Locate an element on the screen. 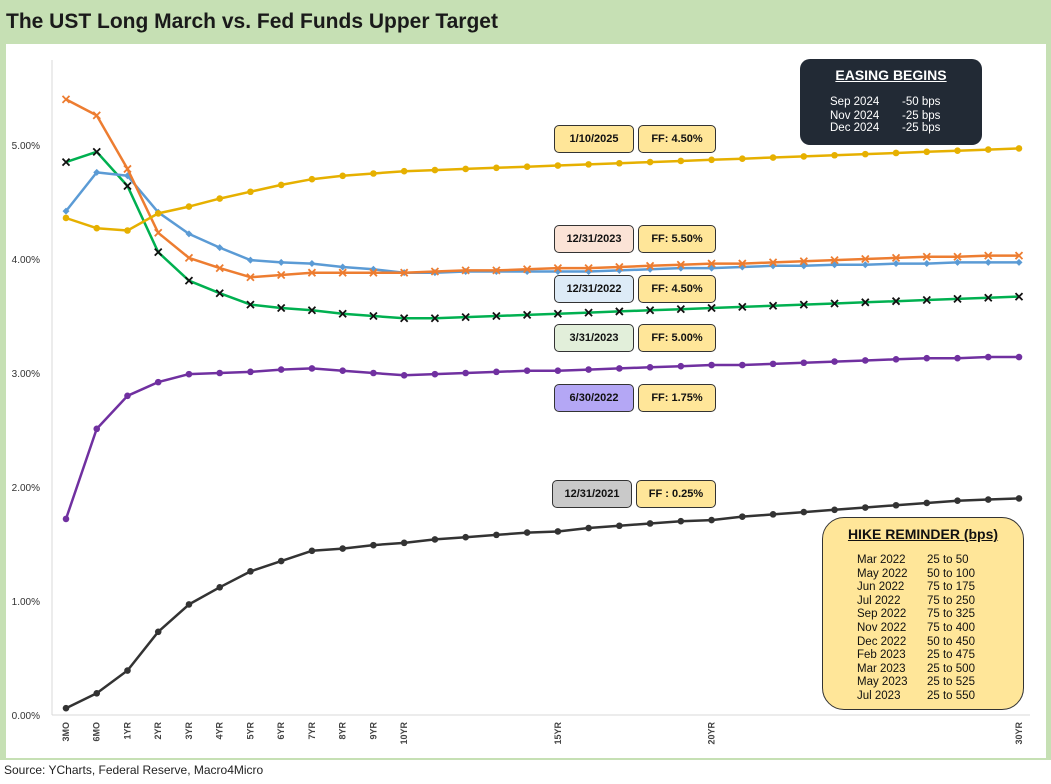 The image size is (1051, 784). x-tick-label: 20YR is located at coordinates (712, 733).